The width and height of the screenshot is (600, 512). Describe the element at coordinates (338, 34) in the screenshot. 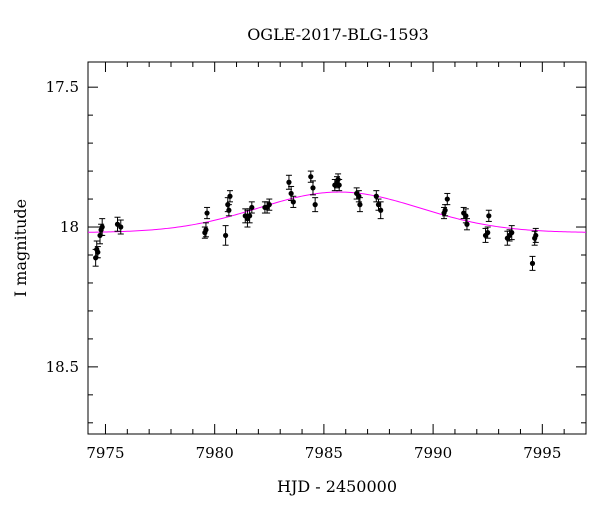

I see `chart-title: OGLE-2017-BLG-1593` at that location.